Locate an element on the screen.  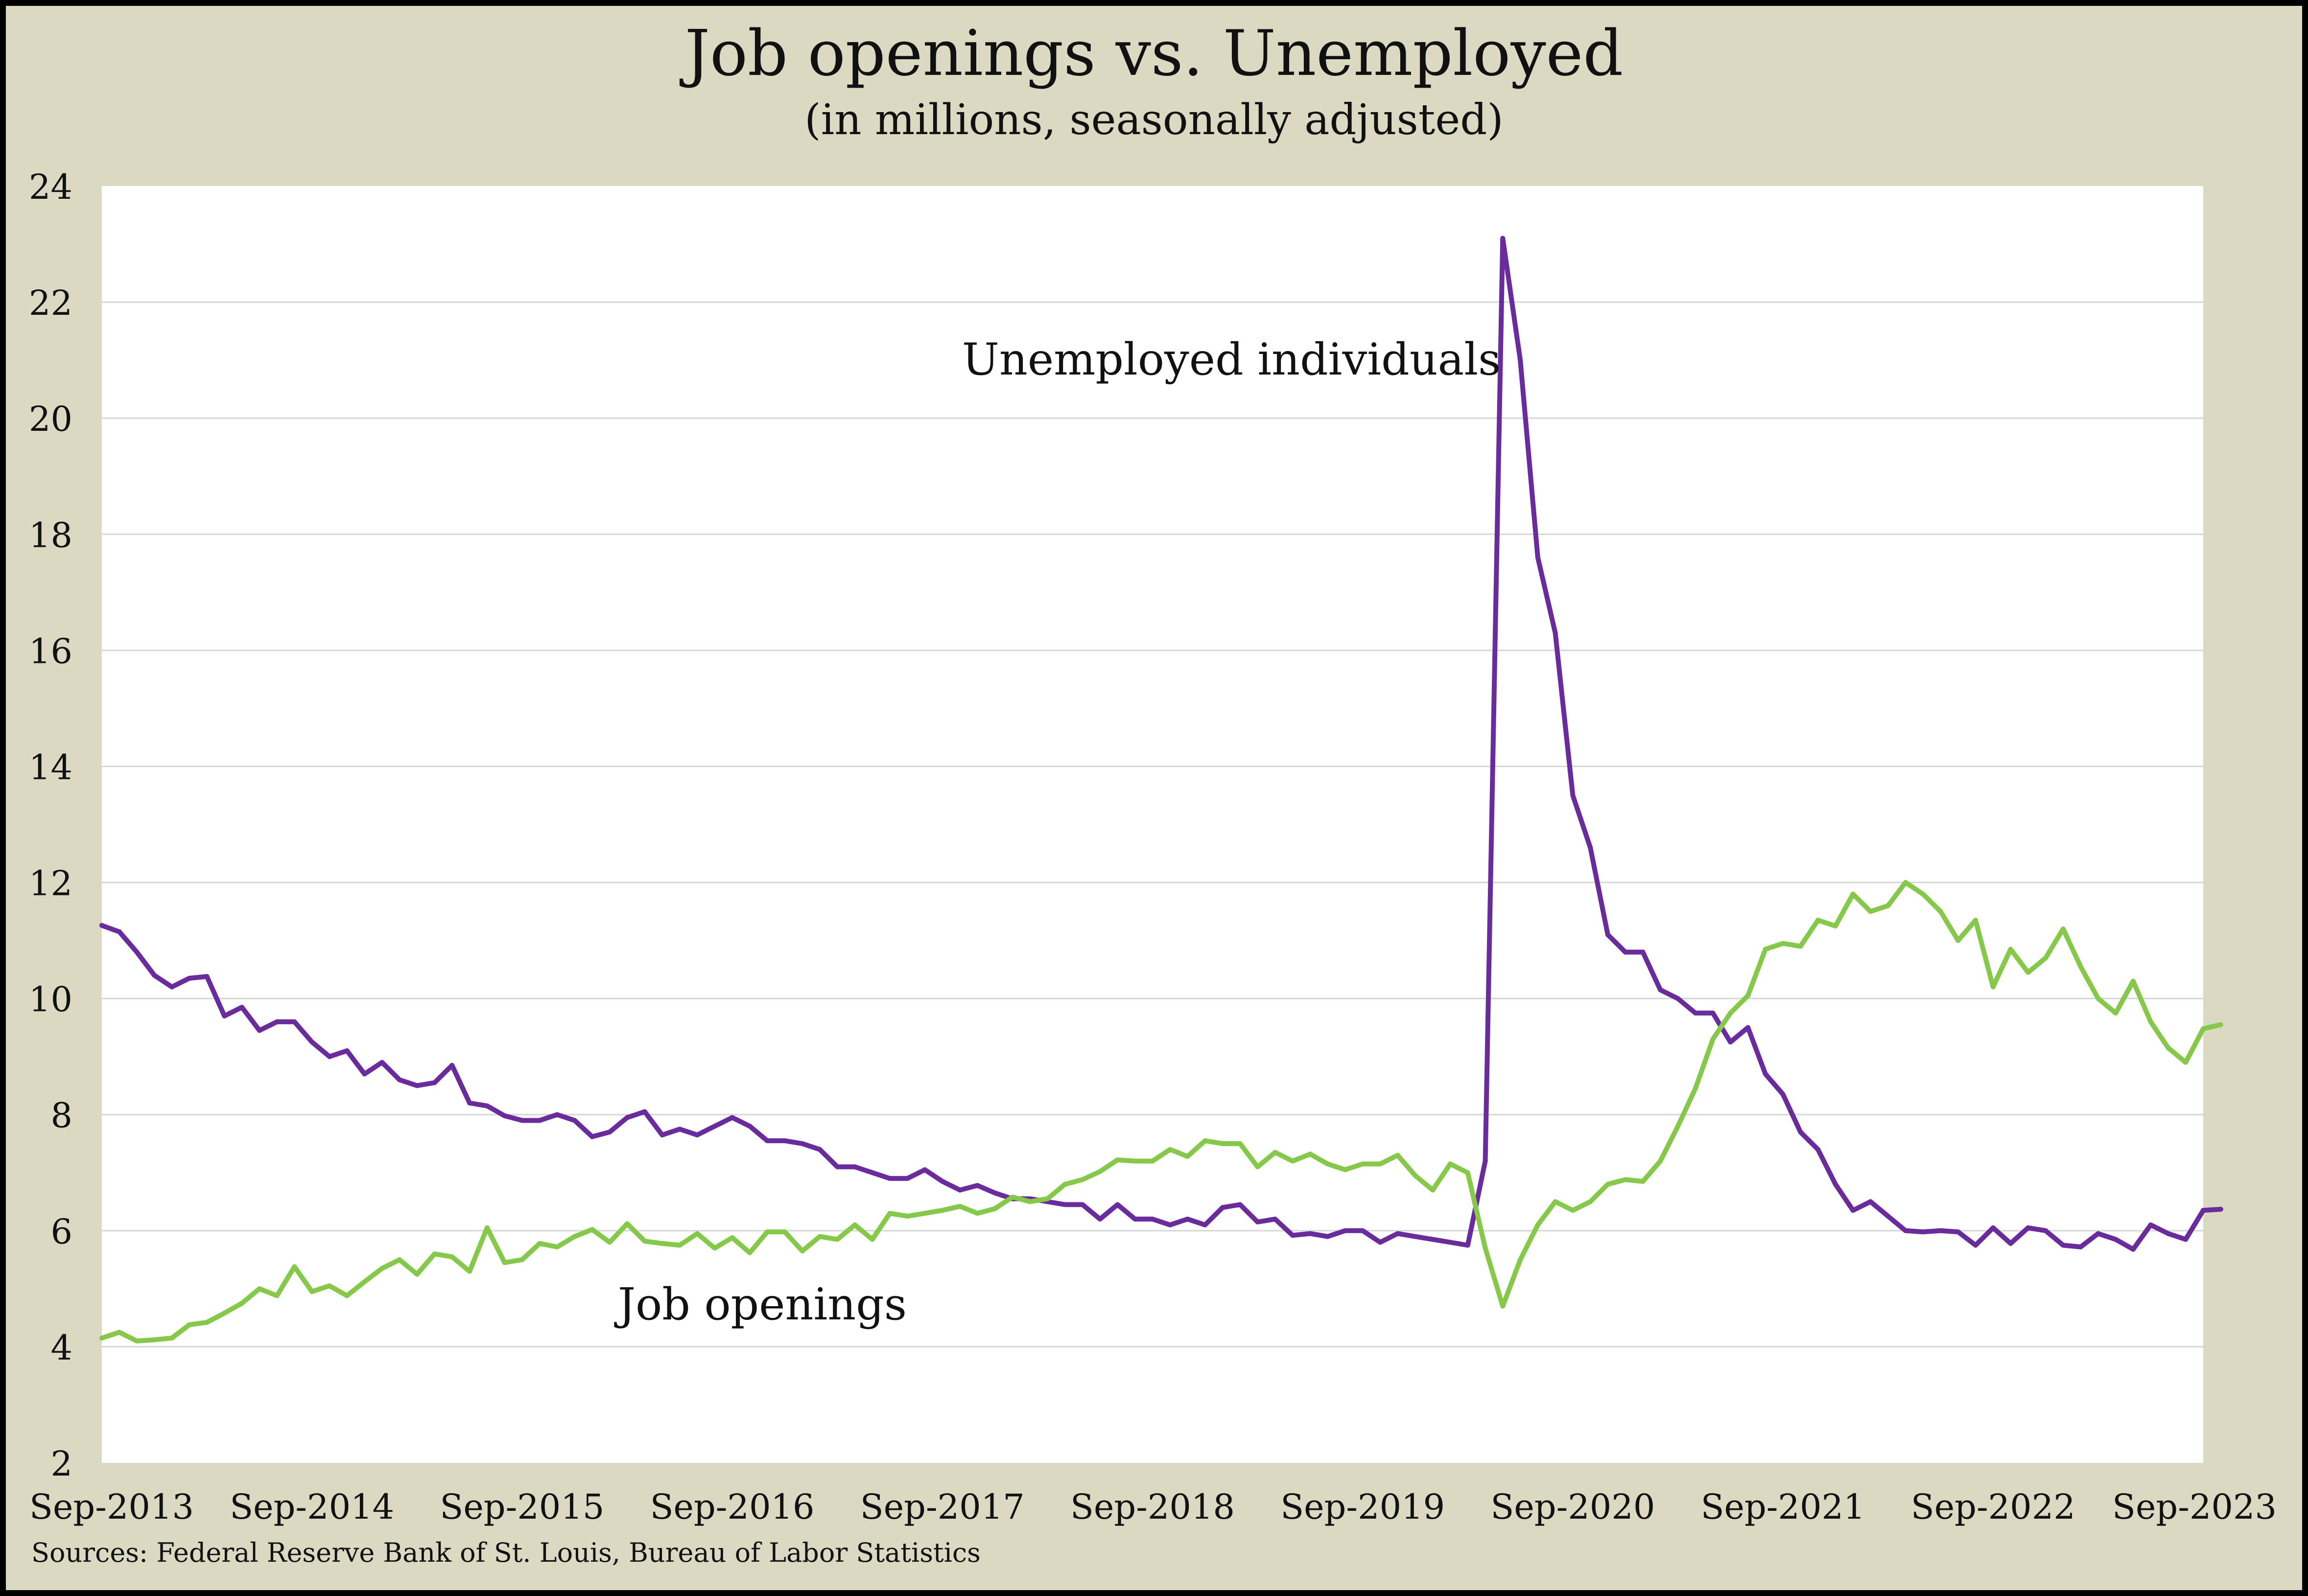
chart-title: Job openings vs. Unemployed is located at coordinates (1154, 53).